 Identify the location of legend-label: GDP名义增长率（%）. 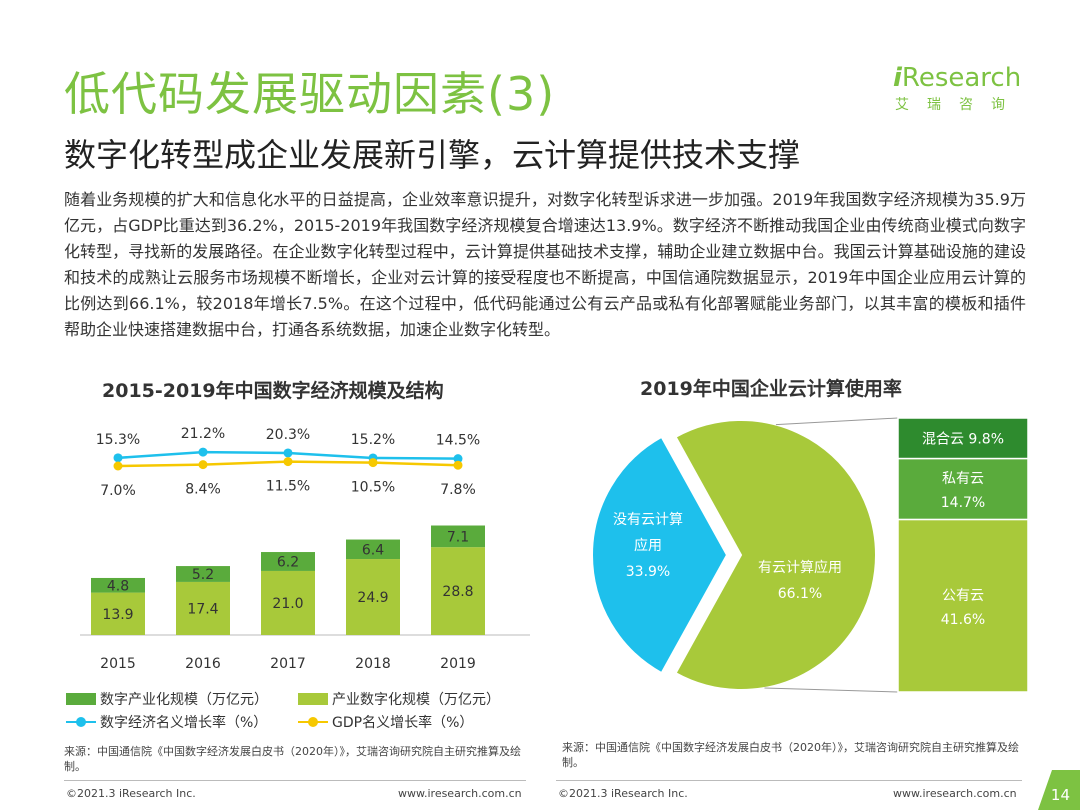
(403, 723).